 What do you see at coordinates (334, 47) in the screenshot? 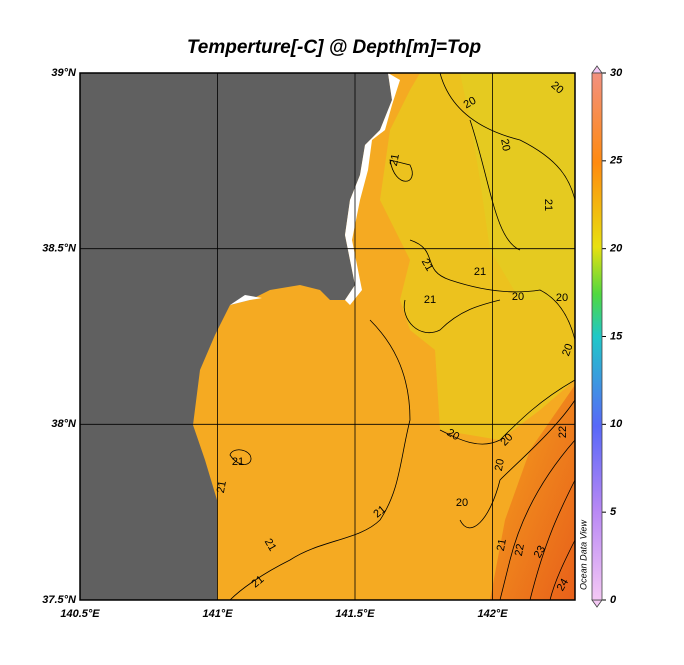
I see `map-title: Temperture[-C] @ Depth[m]=Top` at bounding box center [334, 47].